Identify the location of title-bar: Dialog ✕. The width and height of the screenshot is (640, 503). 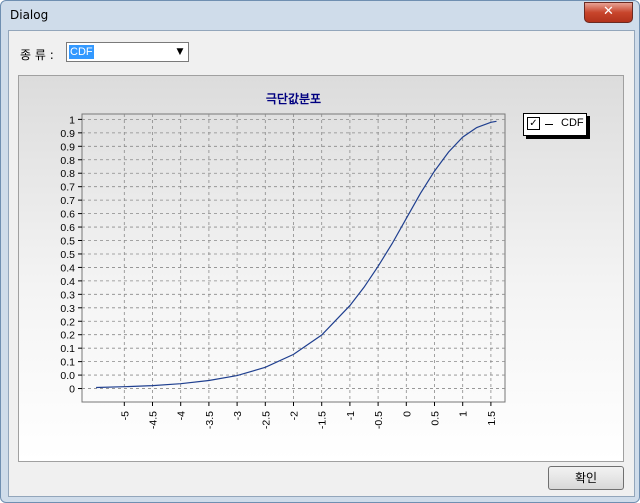
(320, 15).